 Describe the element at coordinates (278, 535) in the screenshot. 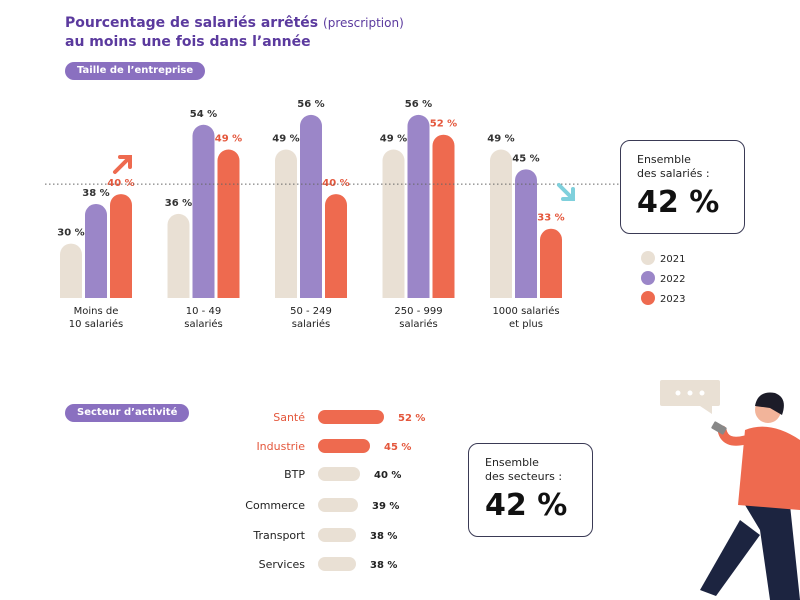

I see `y-tick-label: Transport` at that location.